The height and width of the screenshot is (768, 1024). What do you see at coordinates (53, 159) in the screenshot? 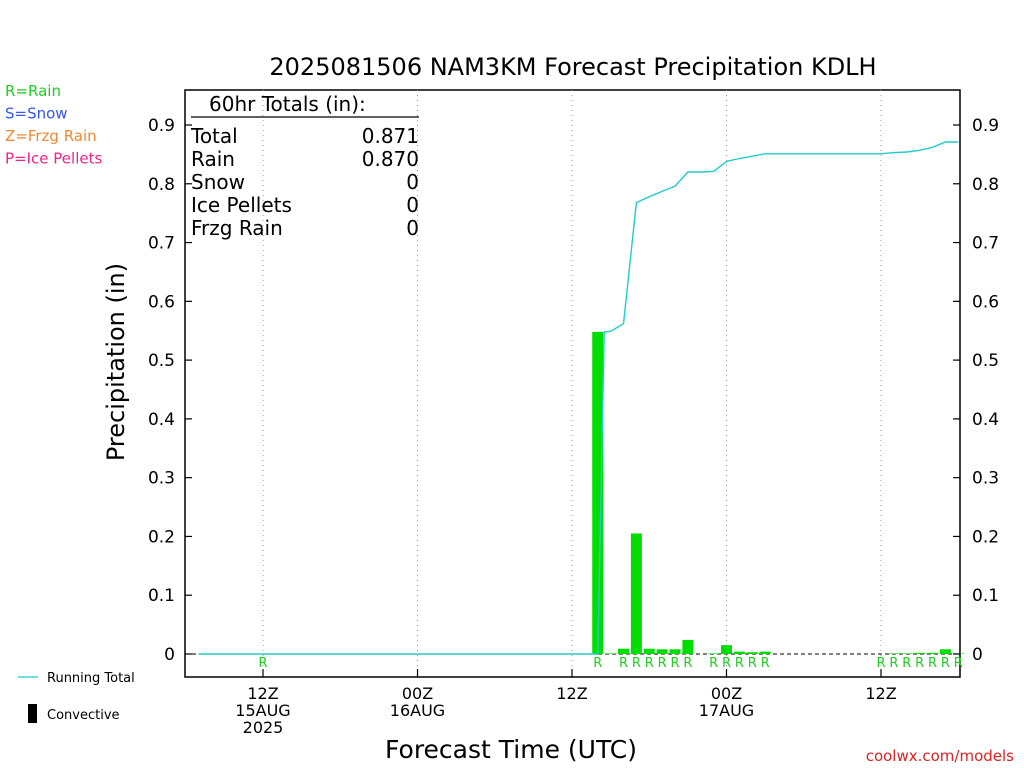
I see `ptype-legend-item: P=Ice Pellets` at bounding box center [53, 159].